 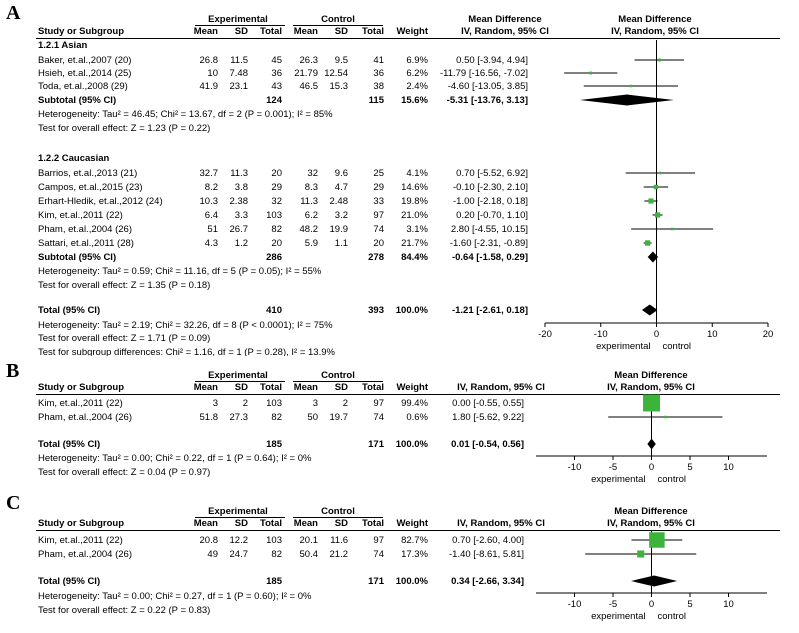 I want to click on header-ctrl-total: Total, so click(x=373, y=387).